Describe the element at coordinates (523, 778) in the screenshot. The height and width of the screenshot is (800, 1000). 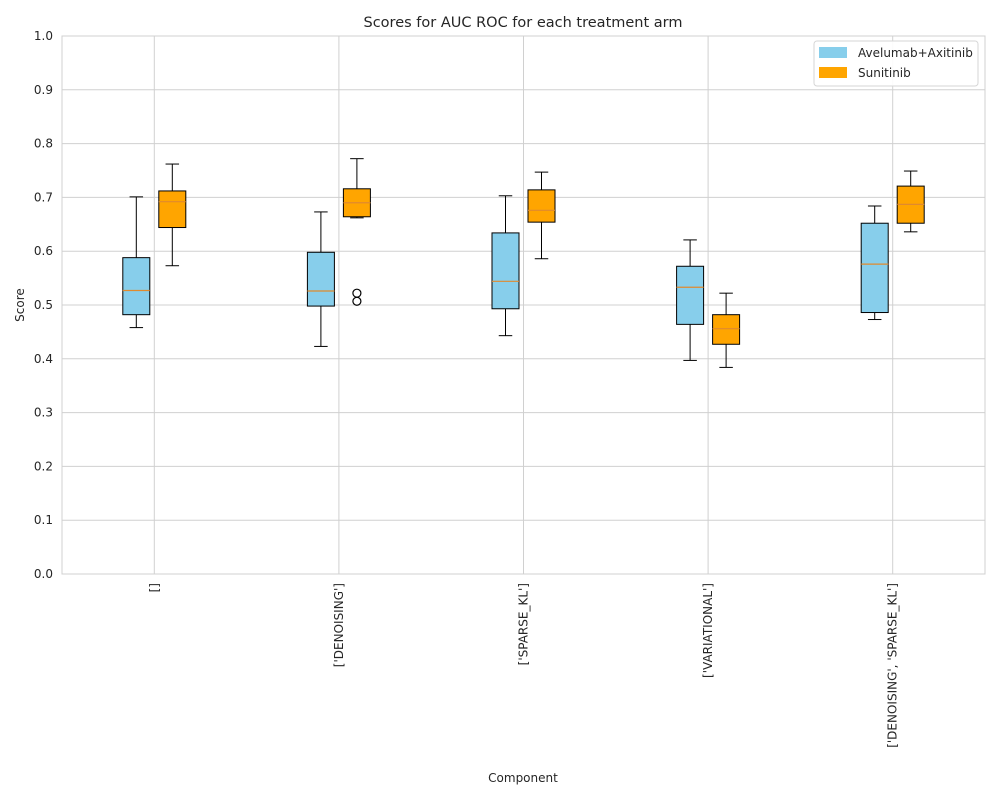
I see `x-axis-title: Component` at that location.